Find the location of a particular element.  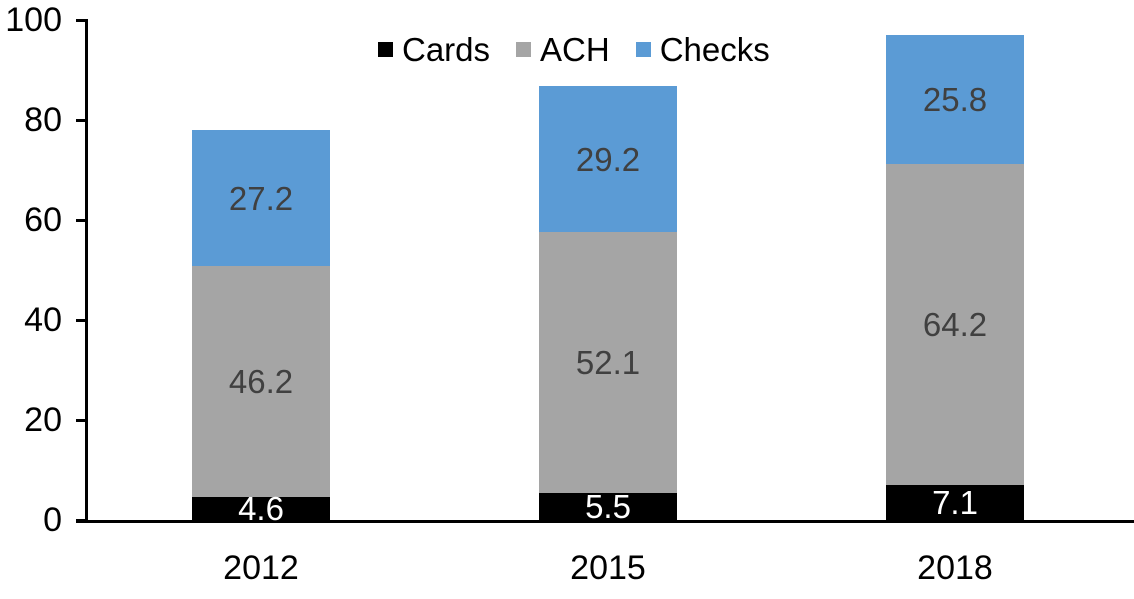

data-label-cards-2015: 5.5 is located at coordinates (608, 506).